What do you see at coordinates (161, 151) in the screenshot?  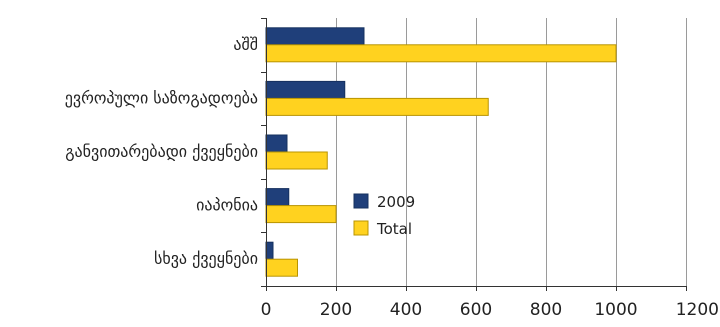 I see `category-label-2: განვითარებადი ქვეყნები` at bounding box center [161, 151].